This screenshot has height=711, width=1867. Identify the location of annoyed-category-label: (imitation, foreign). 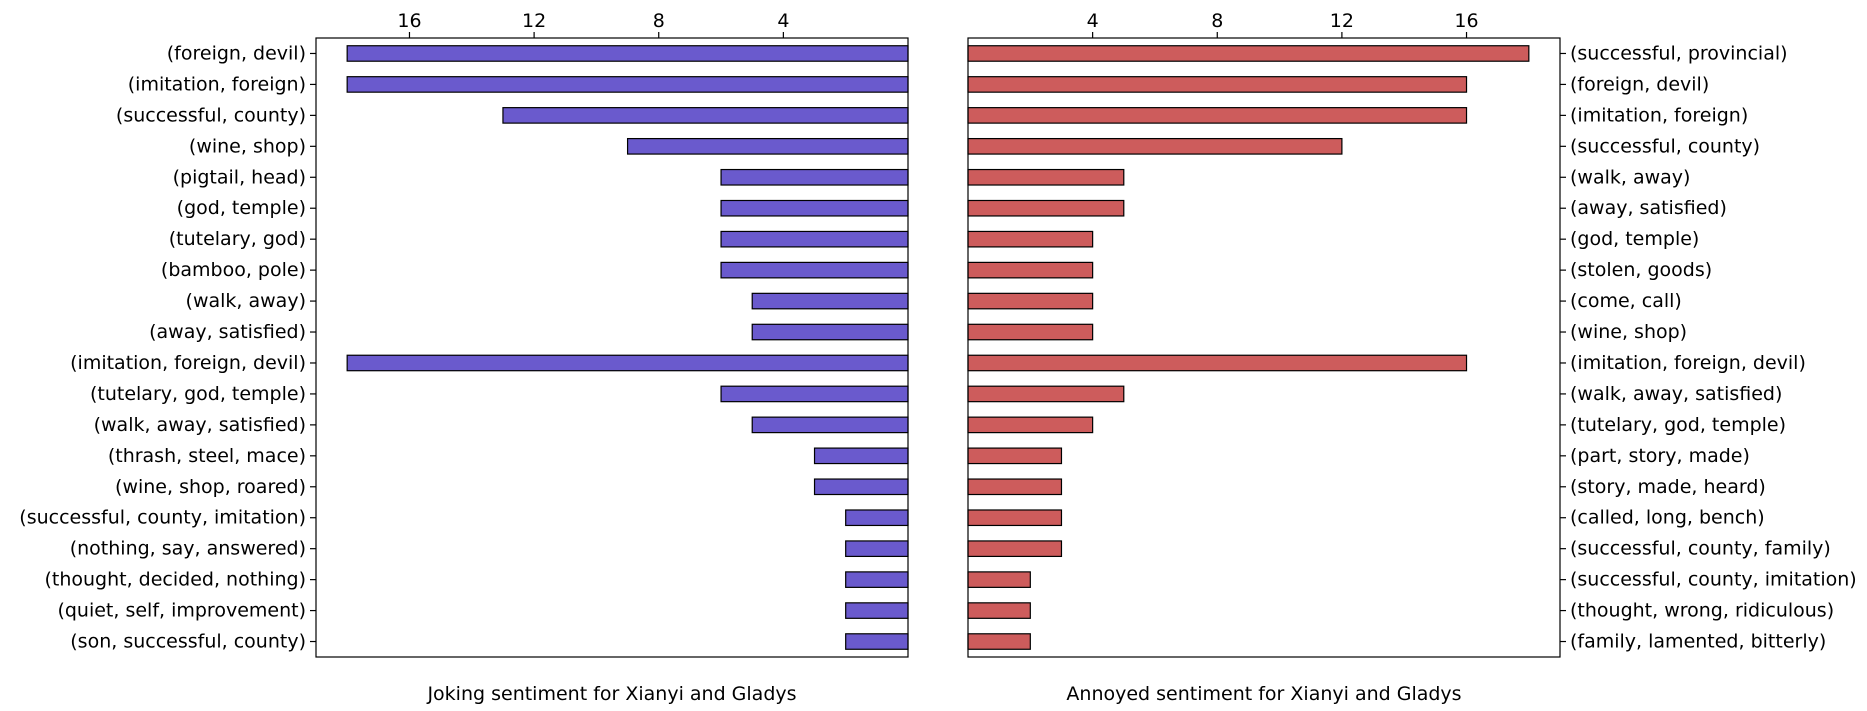
(1659, 115).